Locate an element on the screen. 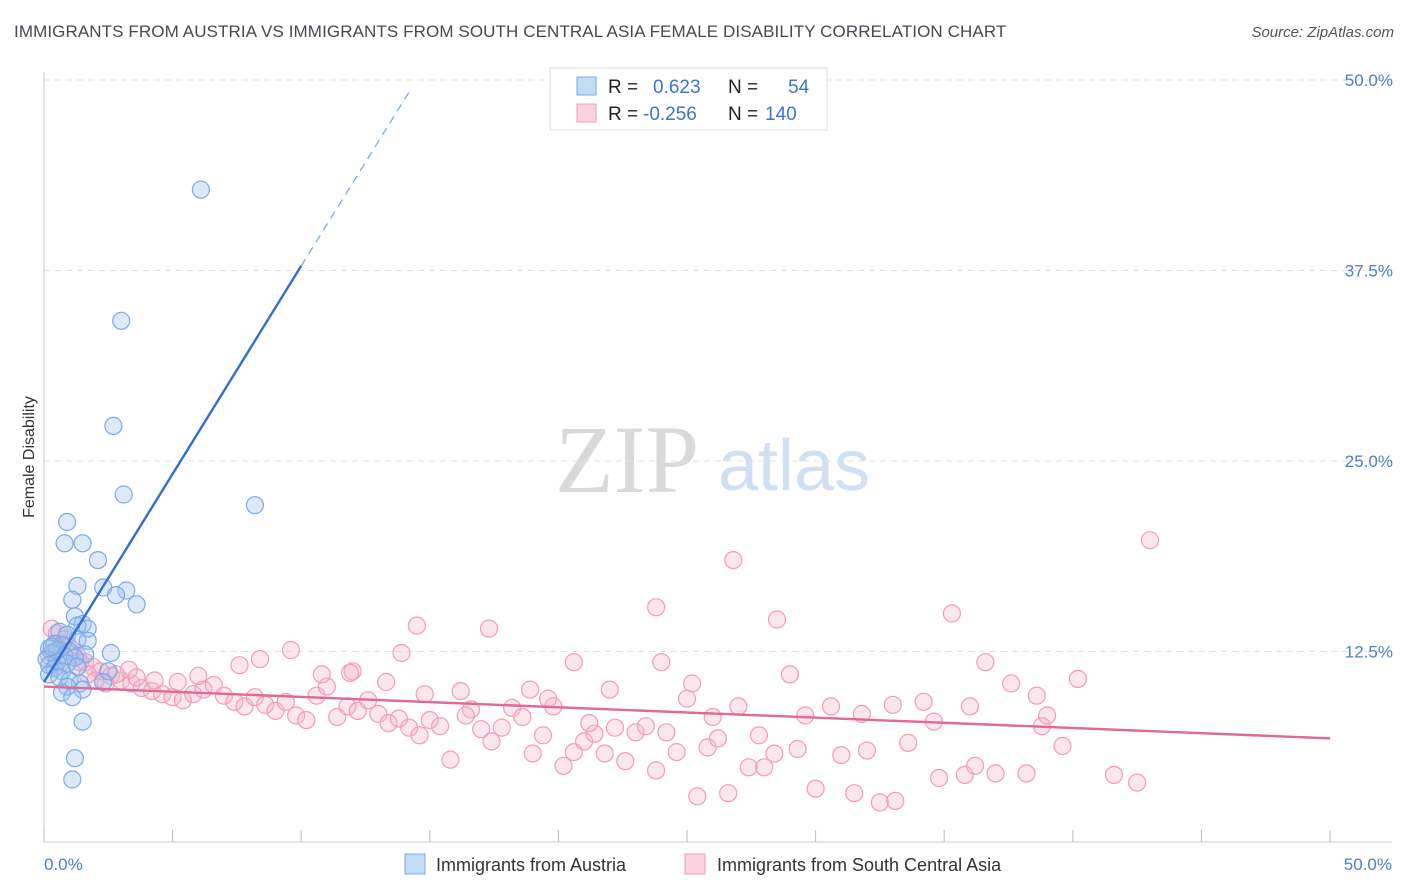 This screenshot has width=1406, height=892. legend-swatch-austria is located at coordinates (586, 86).